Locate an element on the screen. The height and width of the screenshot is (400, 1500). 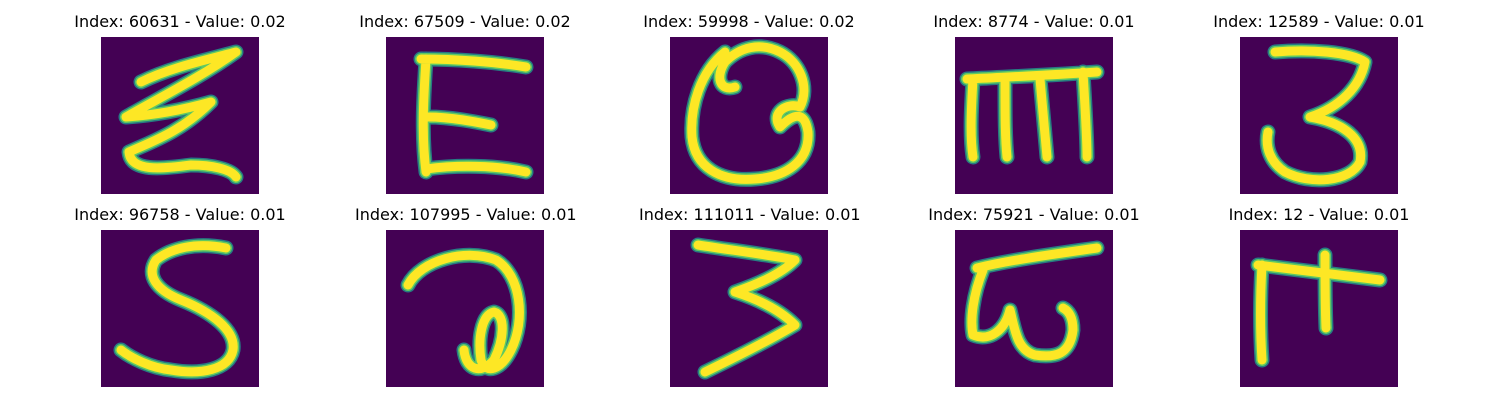
panel-index: 111011 is located at coordinates (724, 214).